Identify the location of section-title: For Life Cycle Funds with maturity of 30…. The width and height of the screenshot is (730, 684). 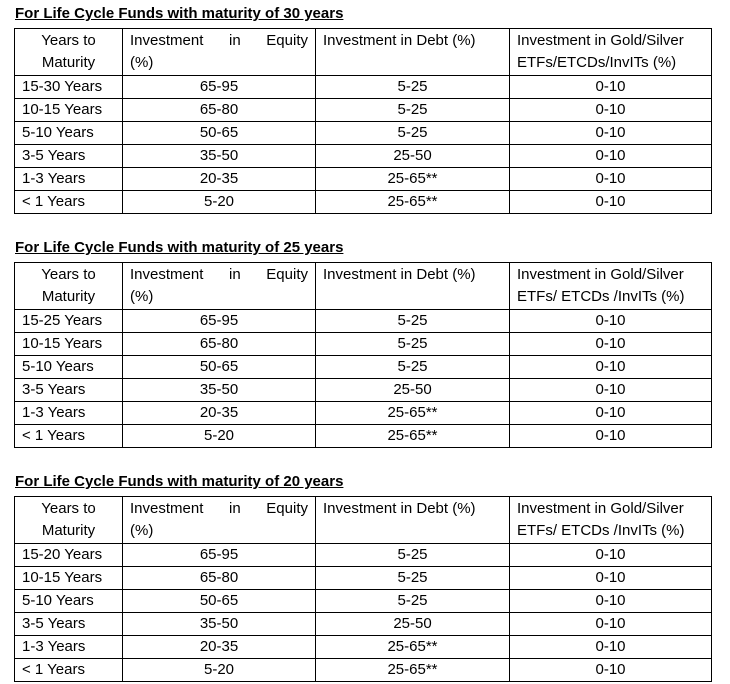
(179, 13).